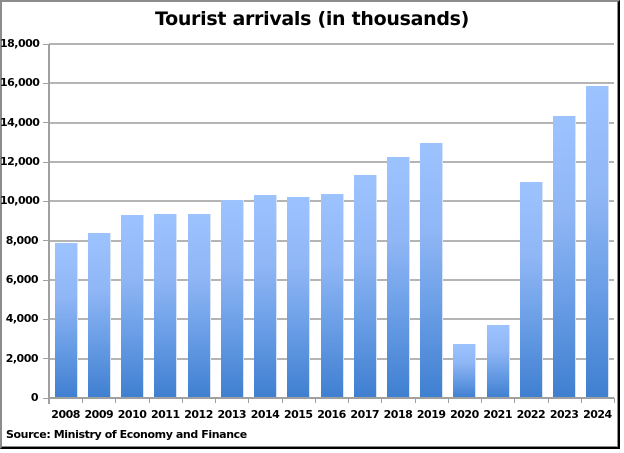 The width and height of the screenshot is (624, 453). I want to click on x-tick-label: 2014, so click(265, 414).